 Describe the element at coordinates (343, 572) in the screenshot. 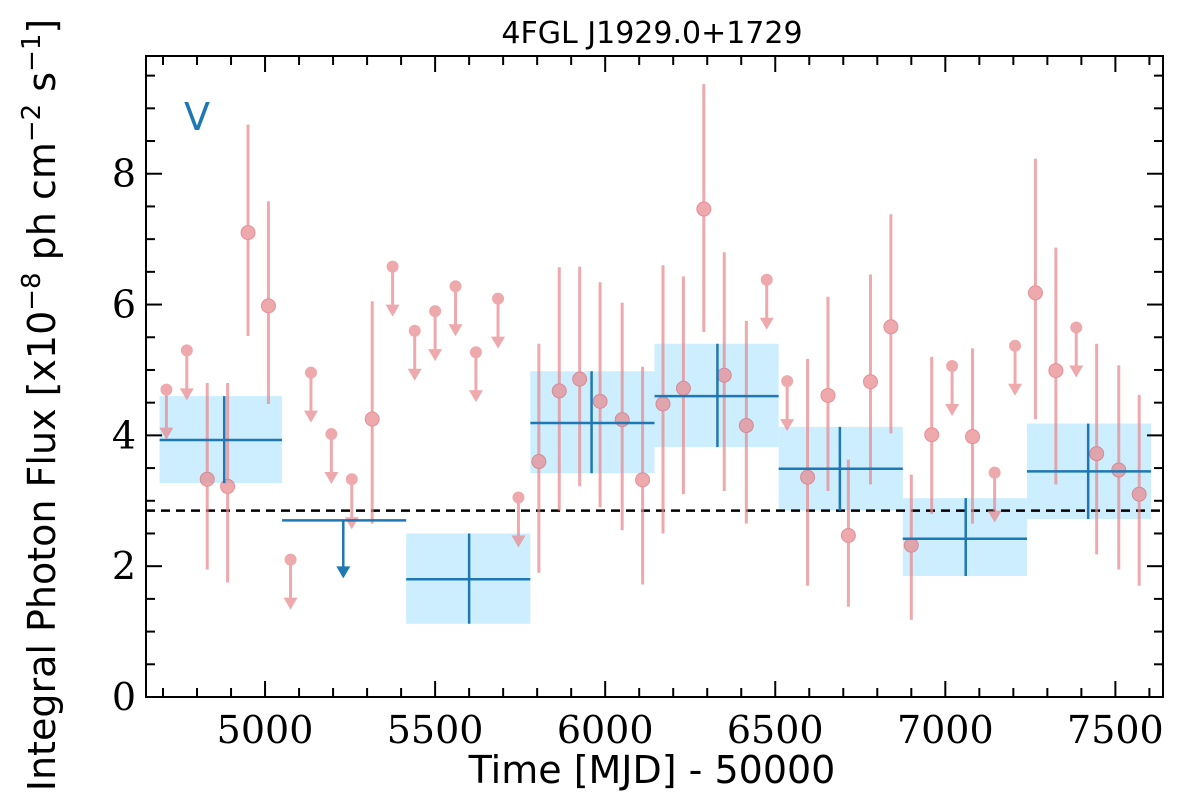

I see `coarse-upper-limit-head` at that location.